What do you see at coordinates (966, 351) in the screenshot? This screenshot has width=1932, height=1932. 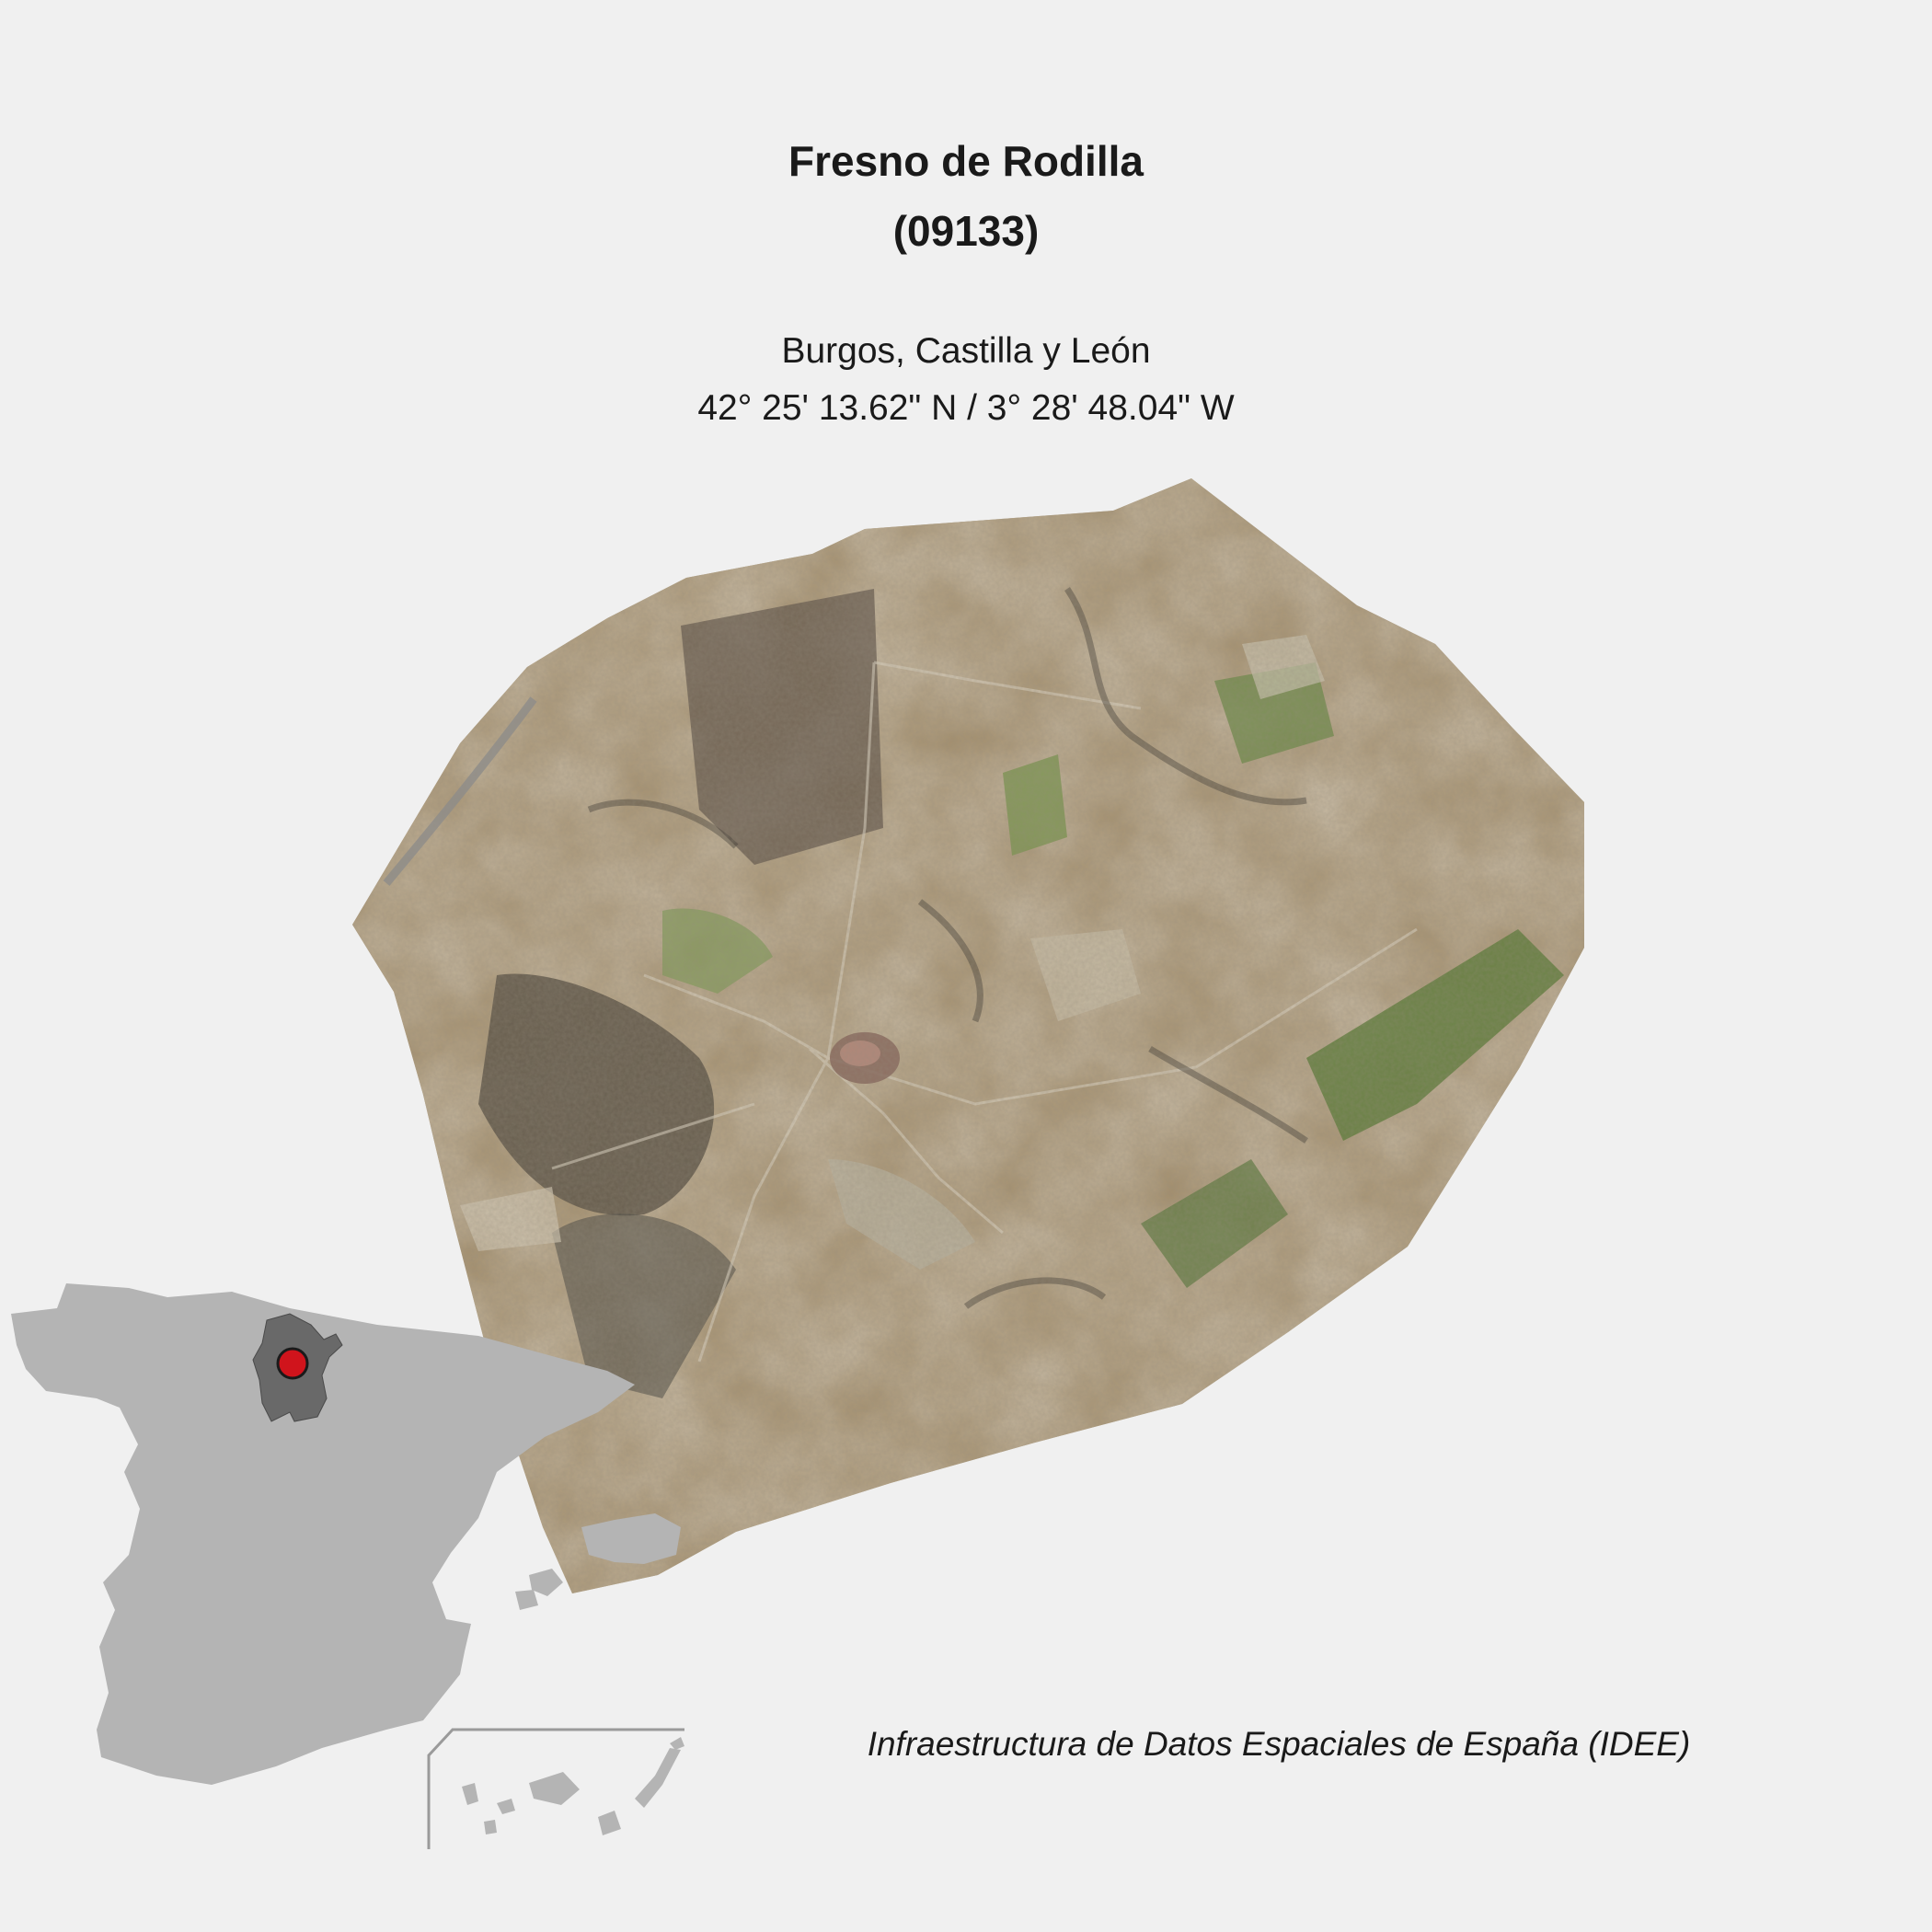 I see `region-label: Burgos, Castilla y León` at bounding box center [966, 351].